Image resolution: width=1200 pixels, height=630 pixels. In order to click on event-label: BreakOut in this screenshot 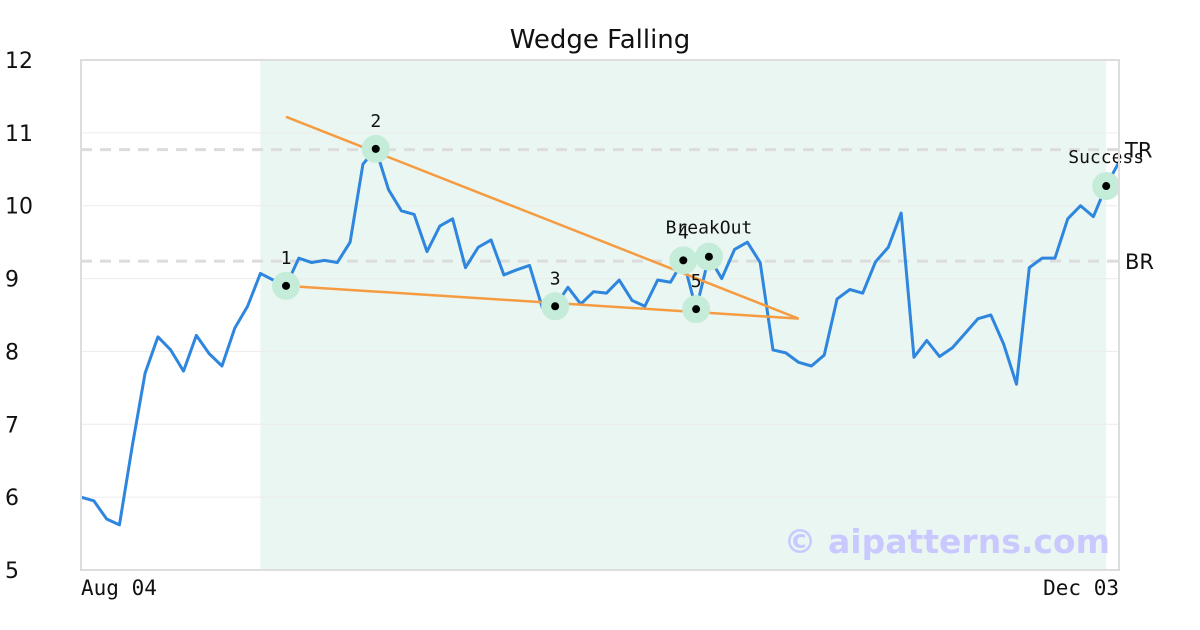, I will do `click(709, 228)`.